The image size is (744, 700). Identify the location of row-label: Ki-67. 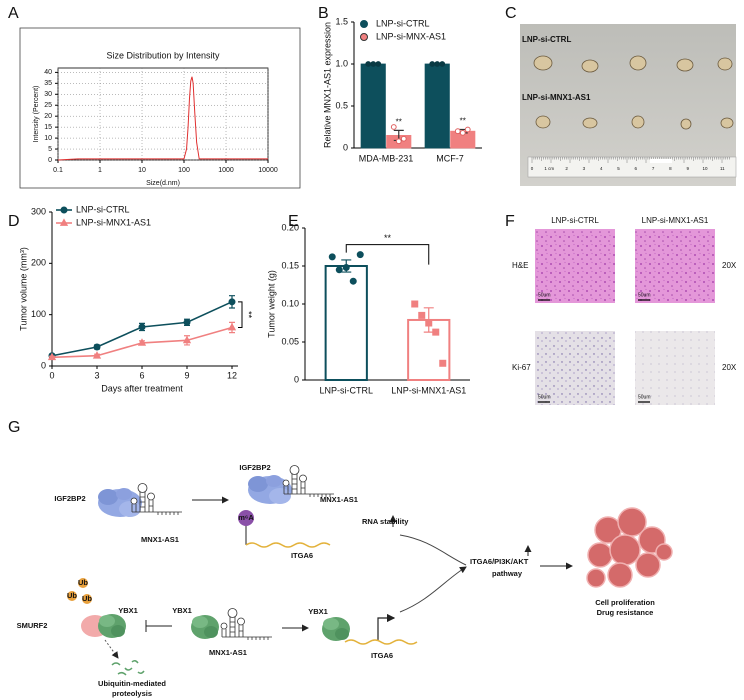
(521, 367).